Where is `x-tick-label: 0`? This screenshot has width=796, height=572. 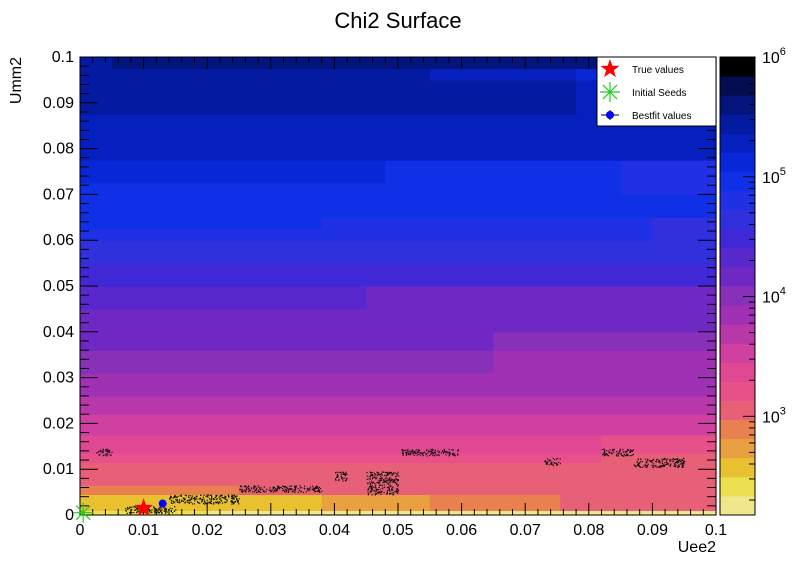
x-tick-label: 0 is located at coordinates (80, 530).